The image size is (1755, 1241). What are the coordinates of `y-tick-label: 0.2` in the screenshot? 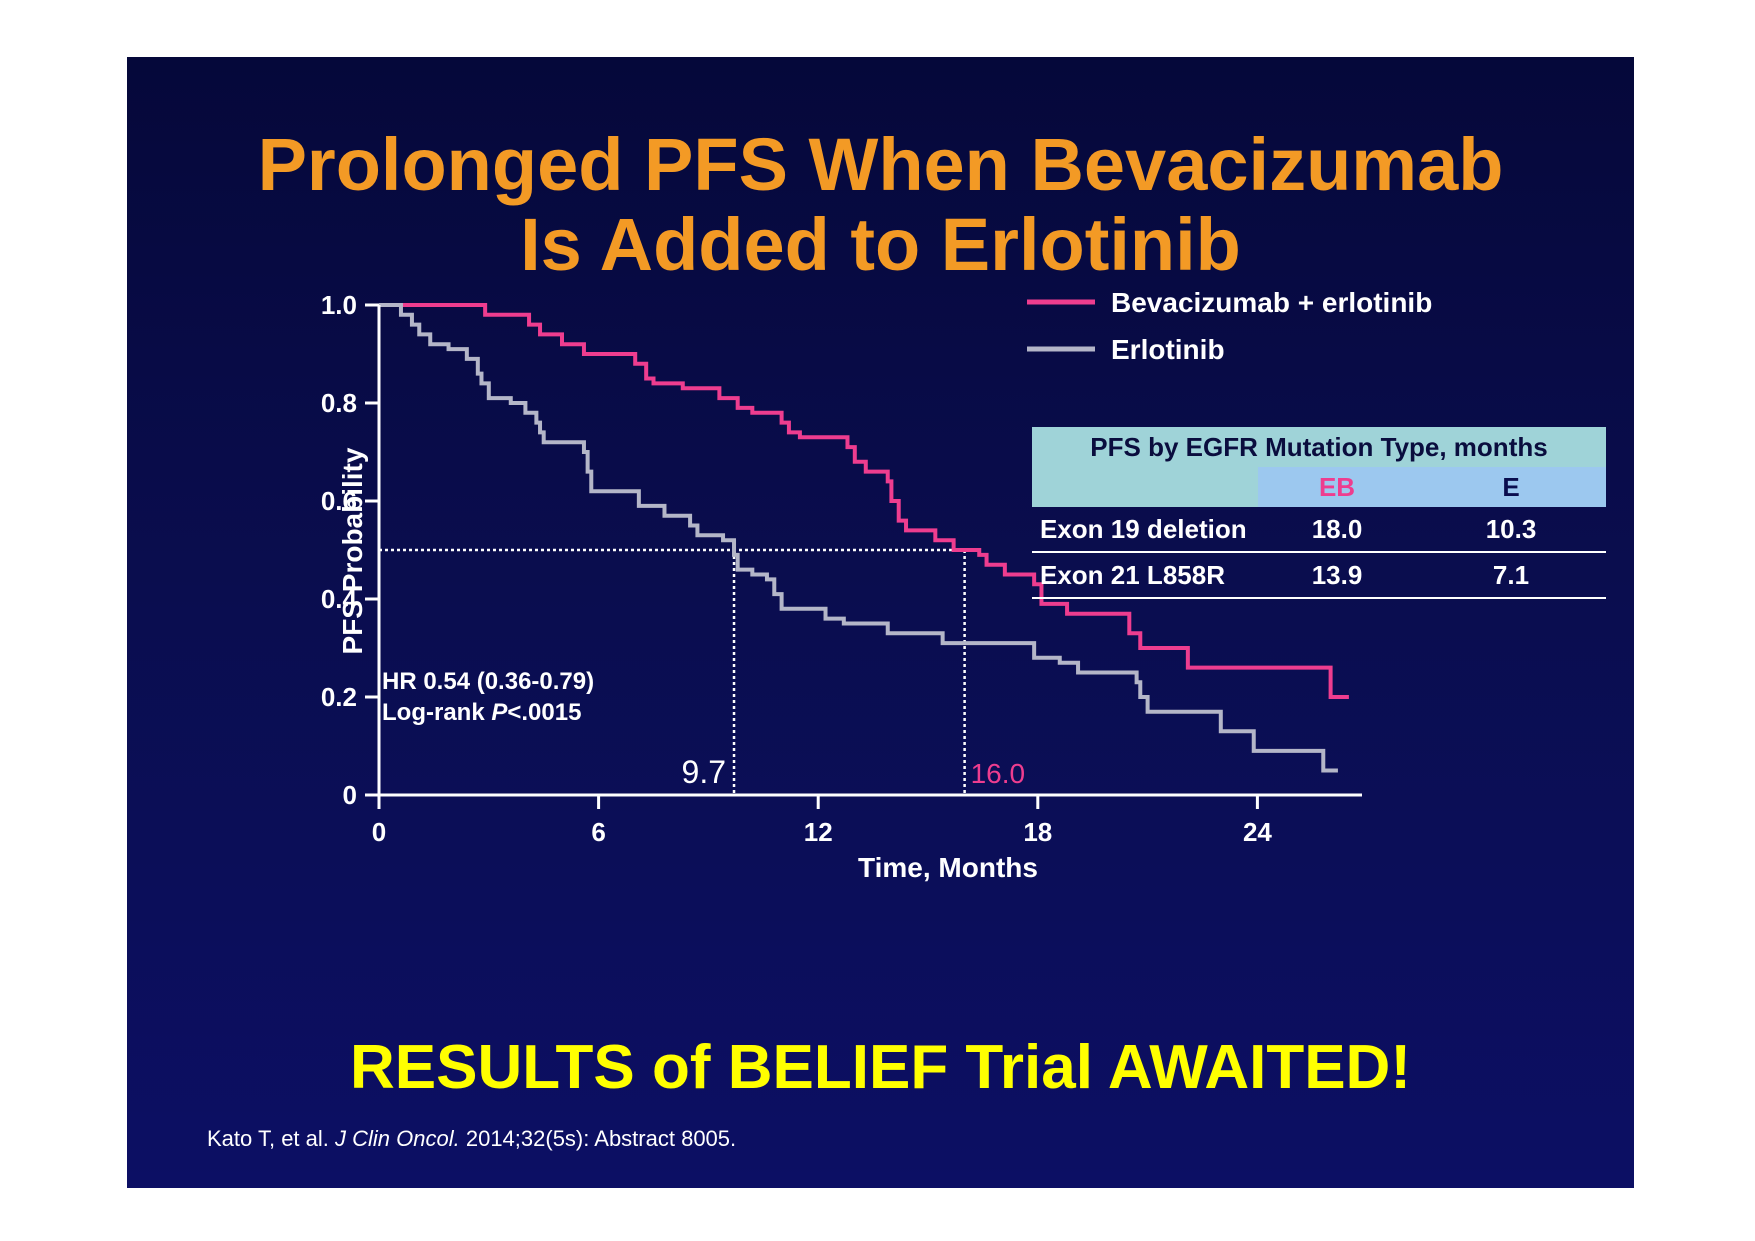 It's located at (339, 697).